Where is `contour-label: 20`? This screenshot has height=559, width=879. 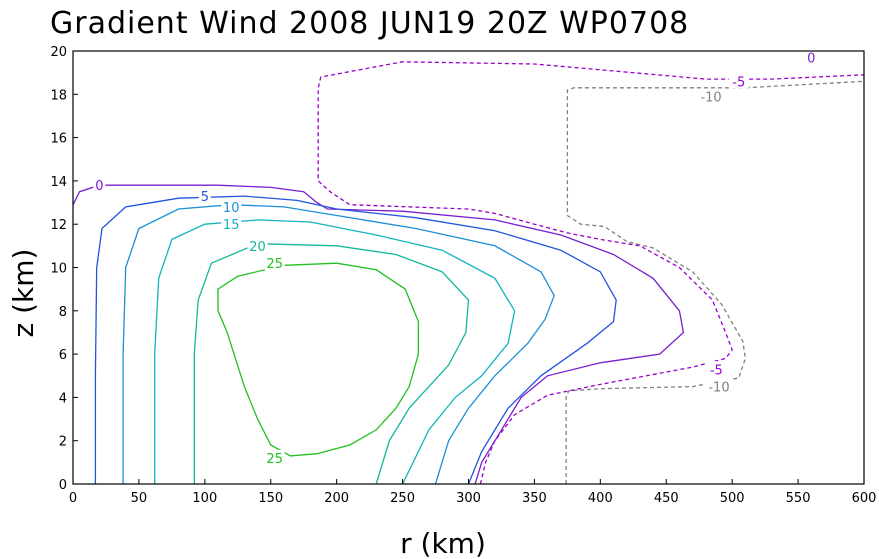 contour-label: 20 is located at coordinates (257, 247).